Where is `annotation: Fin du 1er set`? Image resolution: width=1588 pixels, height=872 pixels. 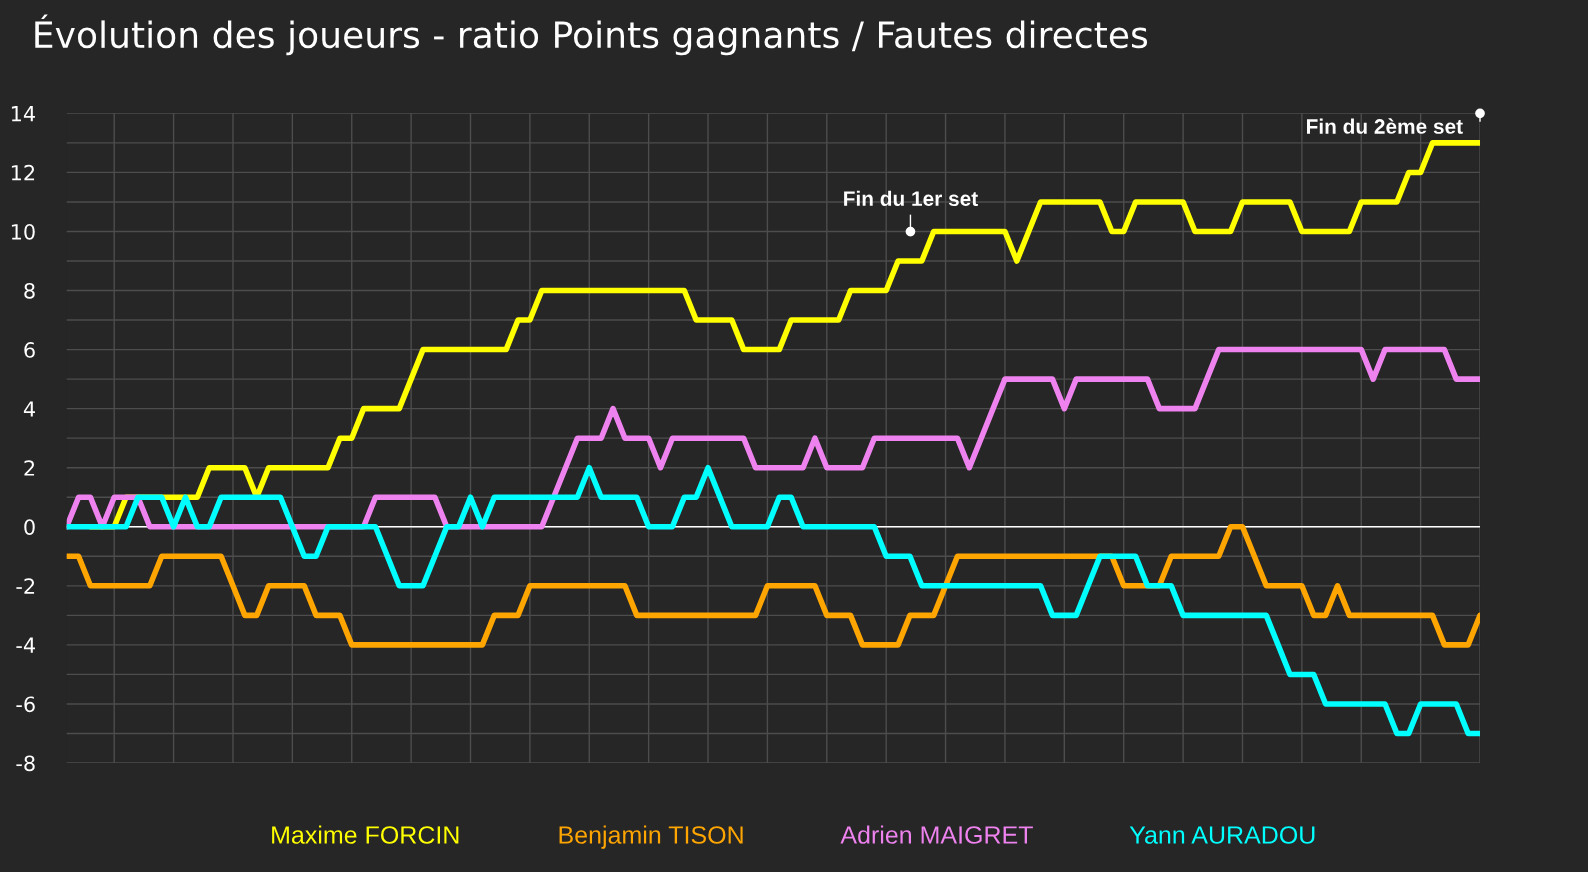
annotation: Fin du 1er set is located at coordinates (911, 198).